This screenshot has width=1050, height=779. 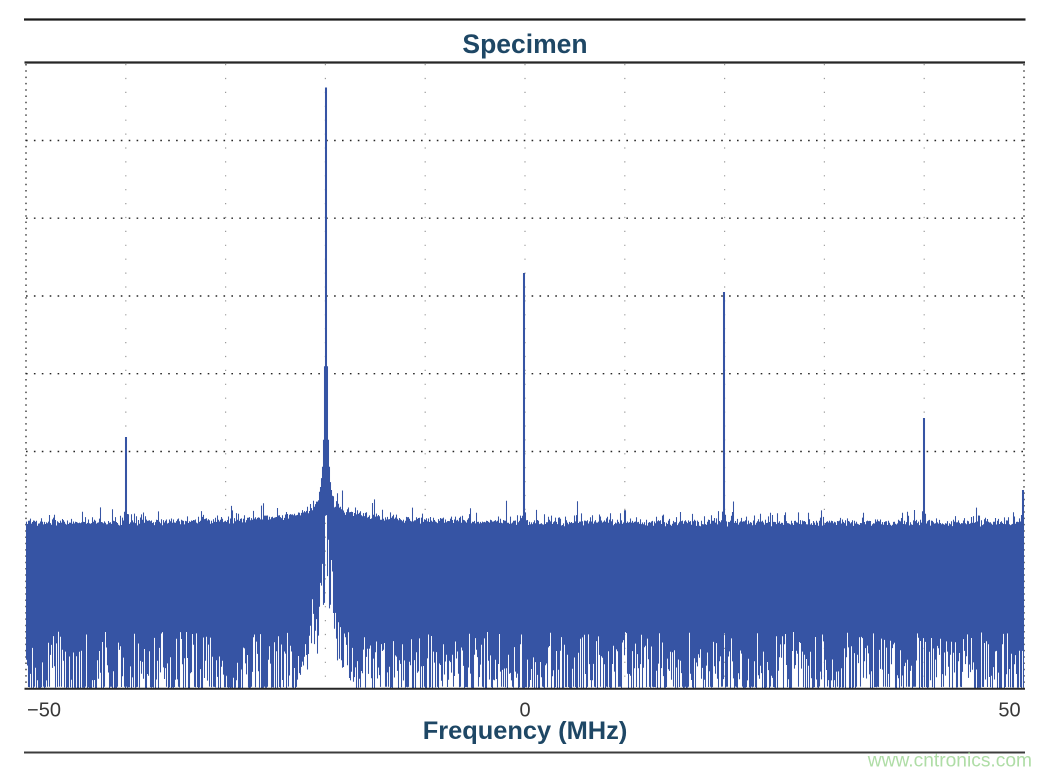 I want to click on svg-text: Specimen, so click(x=524, y=44).